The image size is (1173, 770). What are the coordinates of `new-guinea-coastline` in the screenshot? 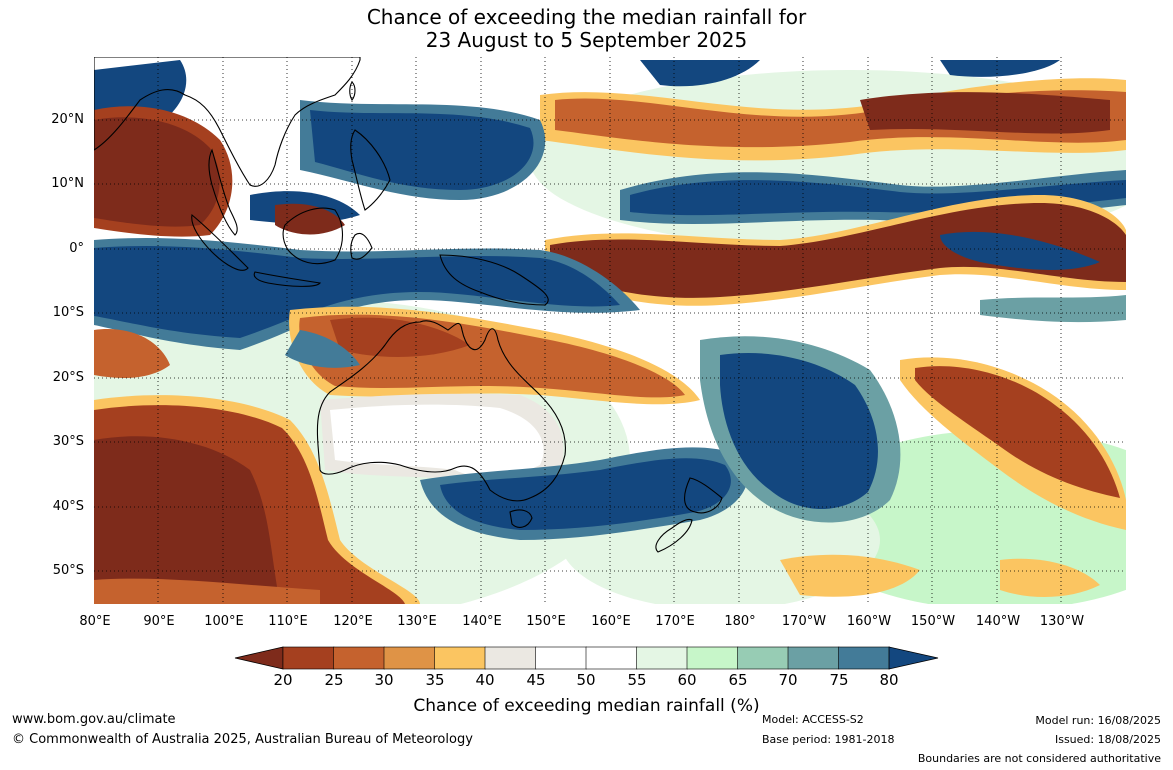 It's located at (494, 280).